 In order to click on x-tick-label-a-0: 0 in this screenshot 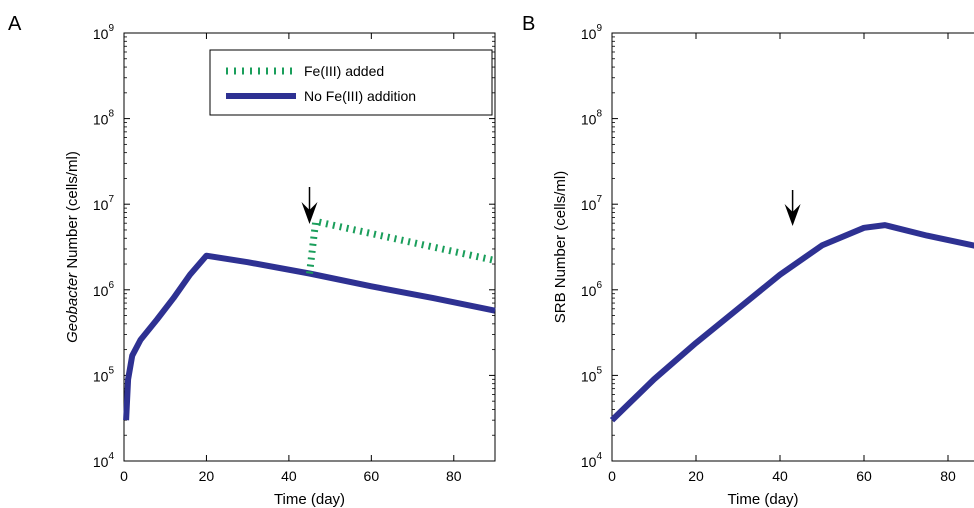, I will do `click(124, 476)`.